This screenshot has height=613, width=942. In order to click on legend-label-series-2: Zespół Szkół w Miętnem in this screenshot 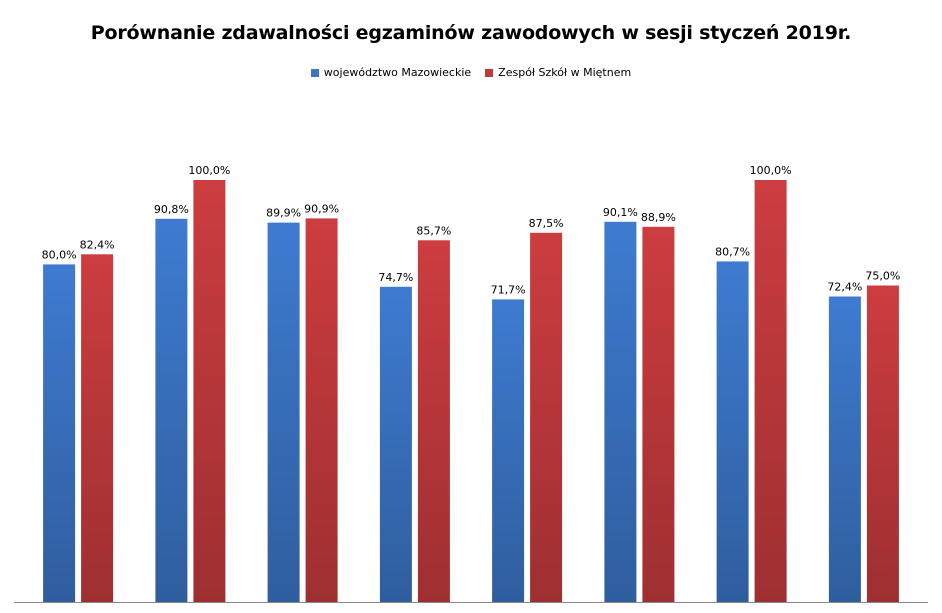, I will do `click(565, 72)`.